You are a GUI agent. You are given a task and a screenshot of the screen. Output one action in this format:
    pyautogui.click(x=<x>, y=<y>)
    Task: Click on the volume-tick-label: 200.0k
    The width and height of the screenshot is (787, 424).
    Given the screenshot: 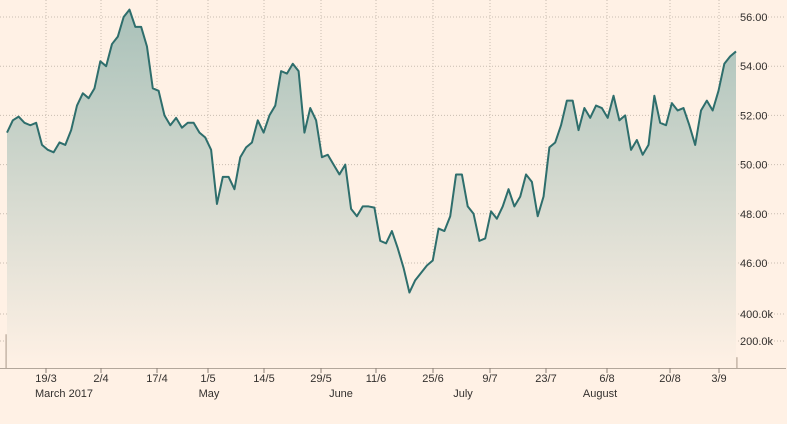 What is the action you would take?
    pyautogui.click(x=757, y=342)
    